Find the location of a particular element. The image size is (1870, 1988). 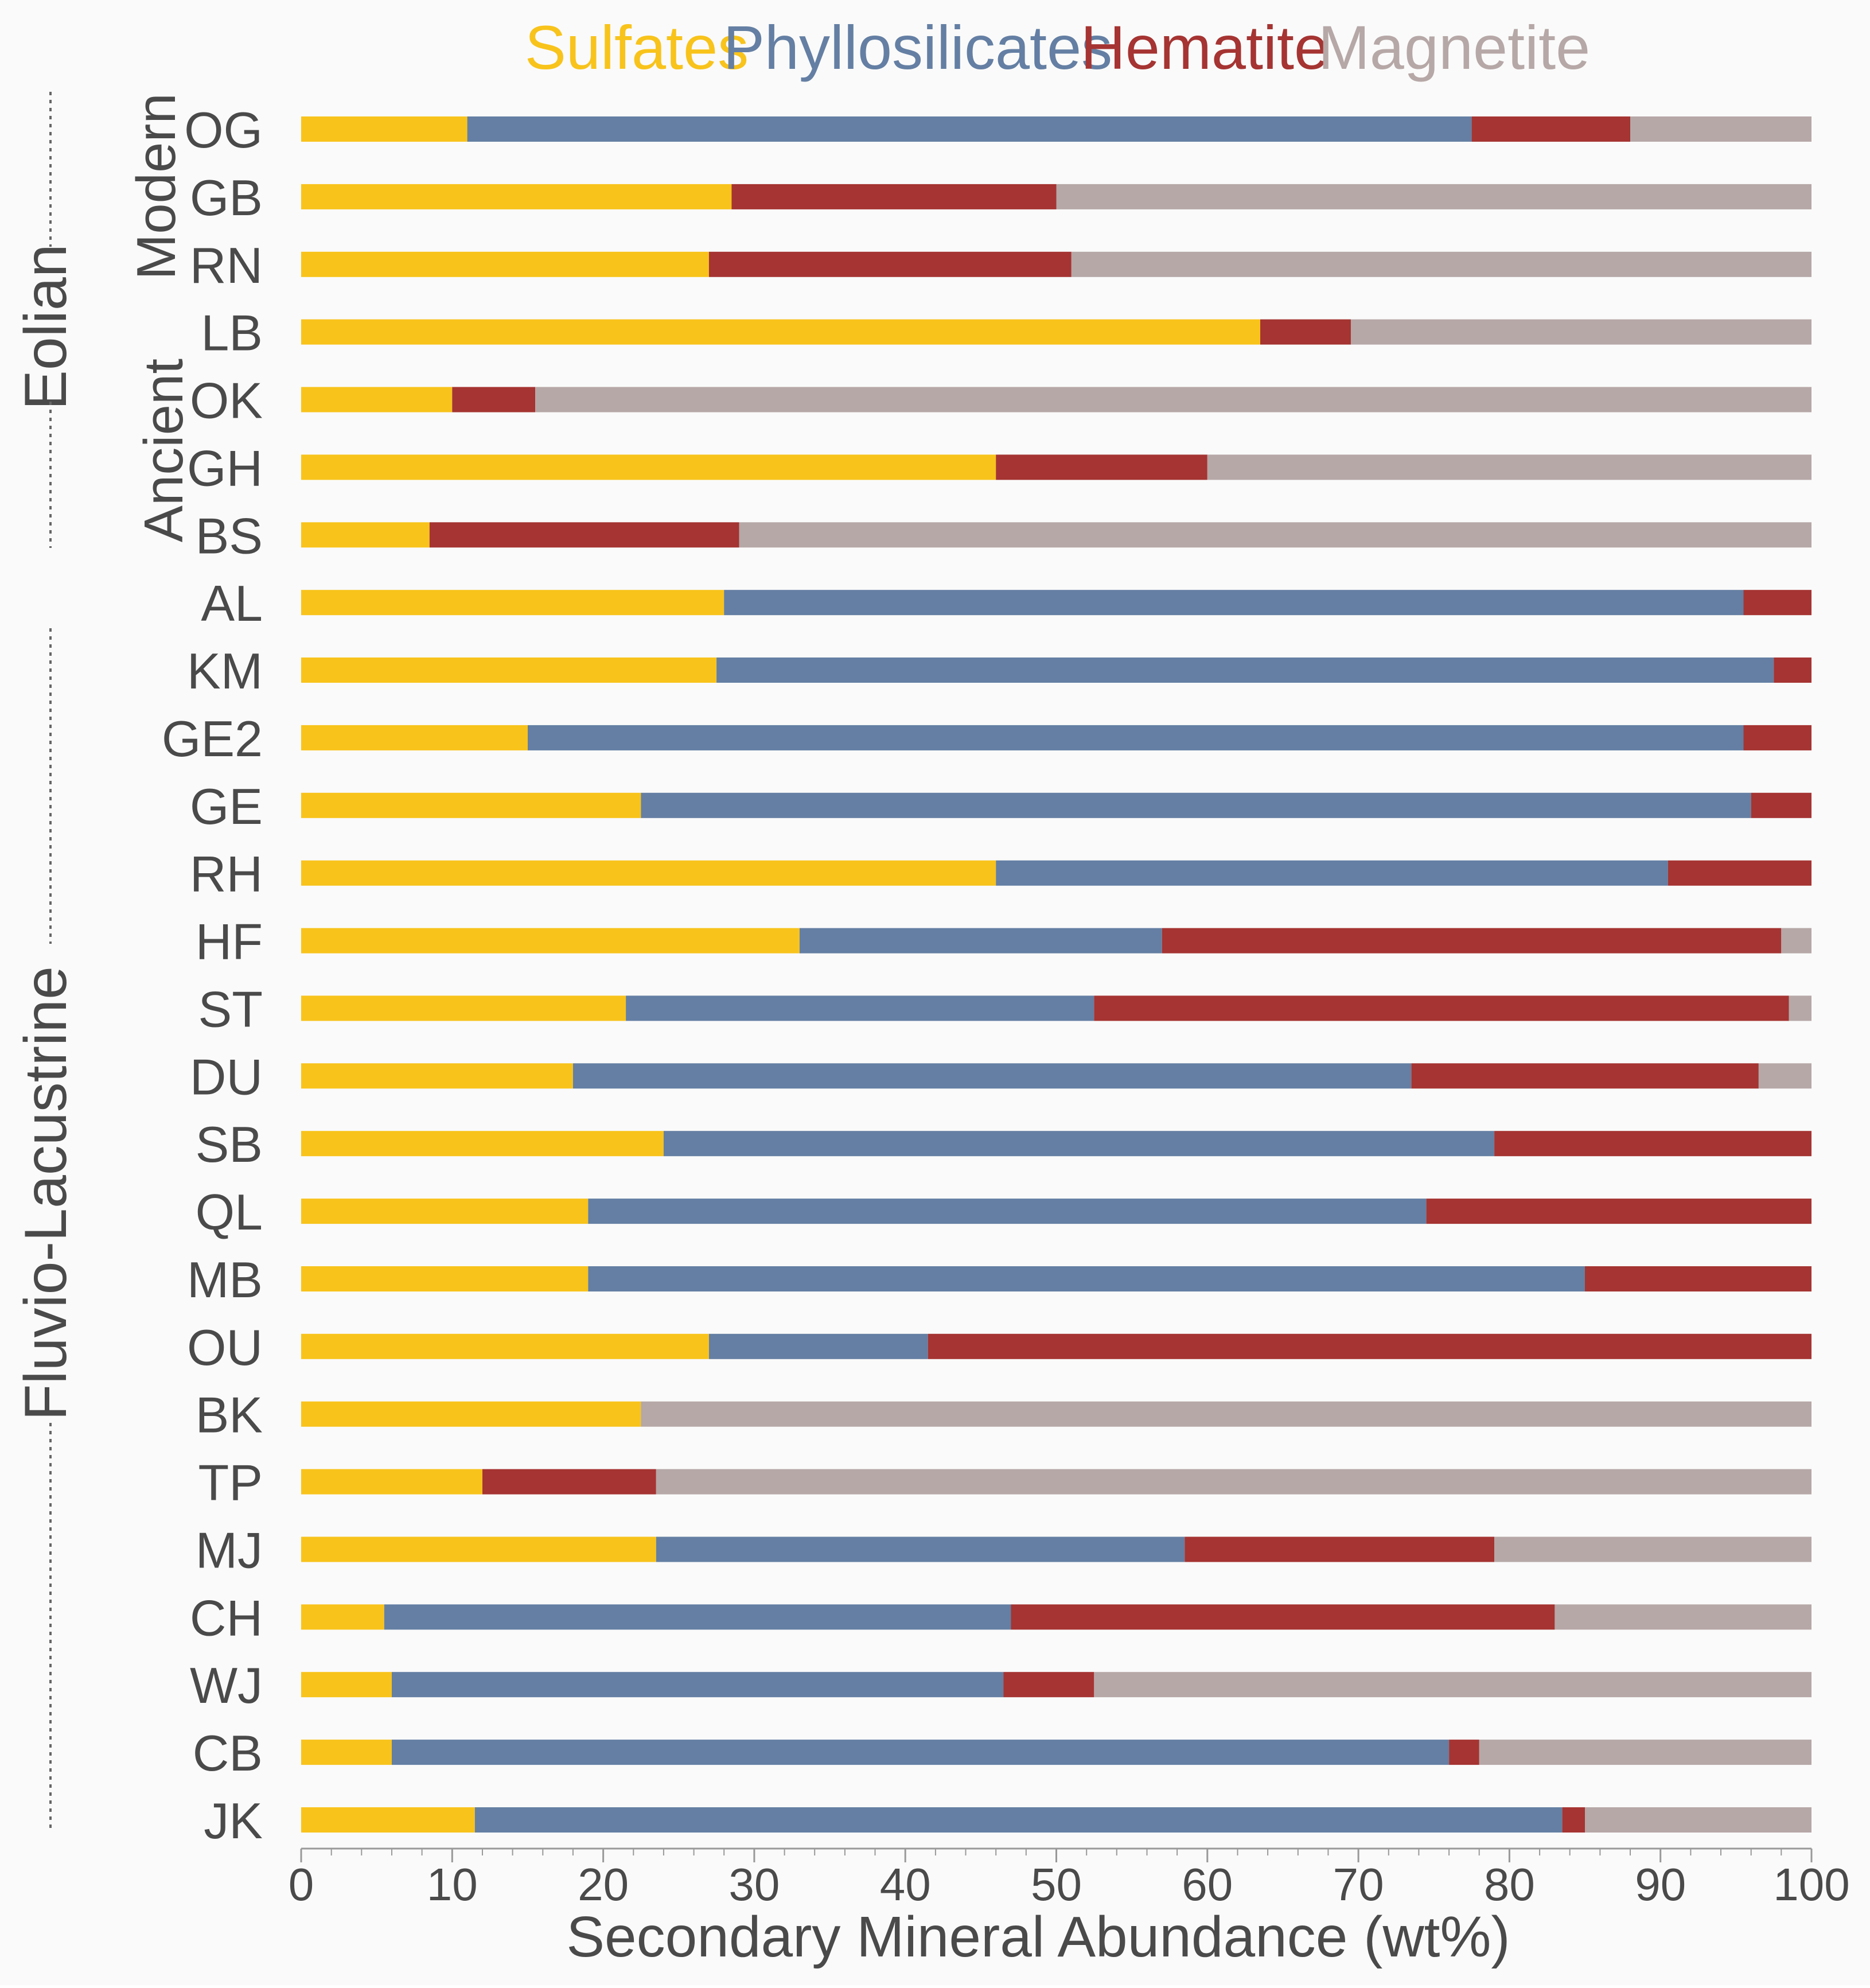

x-tick-label: 40 is located at coordinates (906, 1885).